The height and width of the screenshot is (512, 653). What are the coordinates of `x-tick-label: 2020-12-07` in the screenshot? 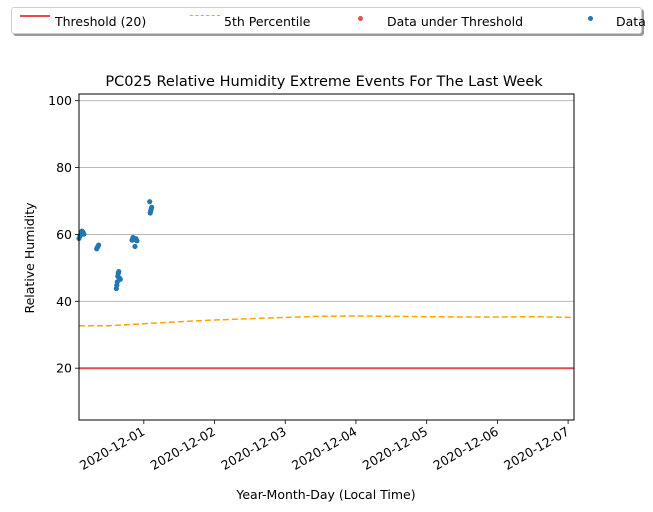 It's located at (536, 448).